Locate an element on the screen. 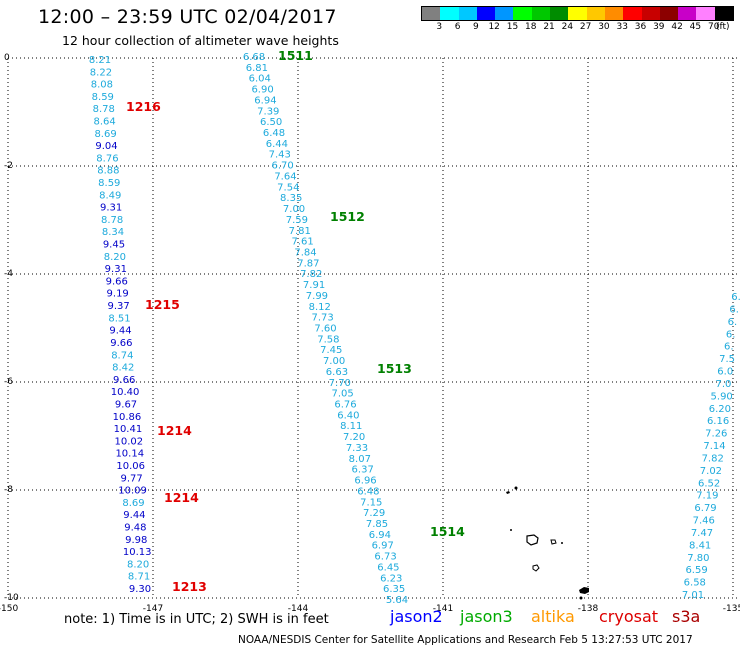 This screenshot has height=650, width=740. lat-tick-label: -8 is located at coordinates (8, 490).